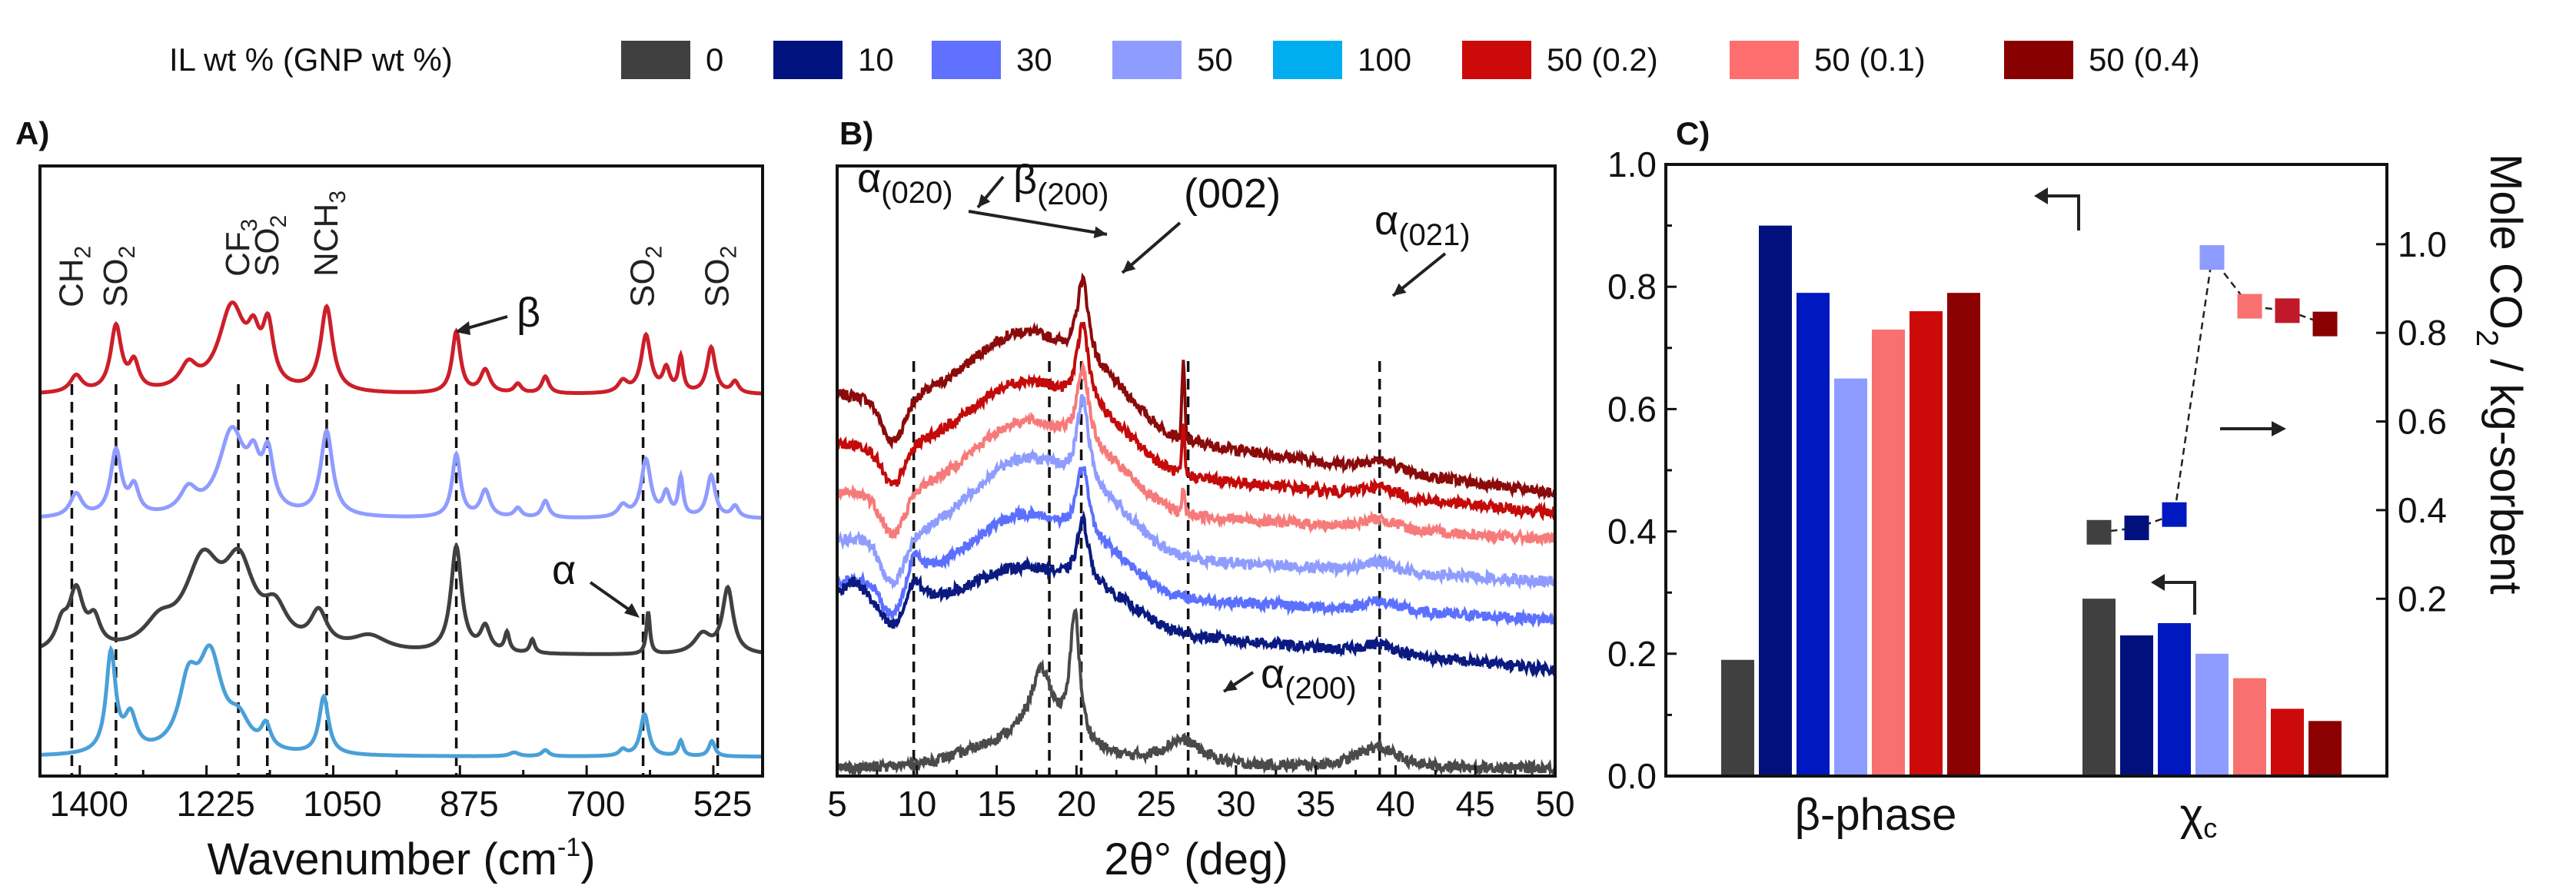 The width and height of the screenshot is (2576, 889). Describe the element at coordinates (1632, 409) in the screenshot. I see `y-left-tick-label: 0.6` at that location.